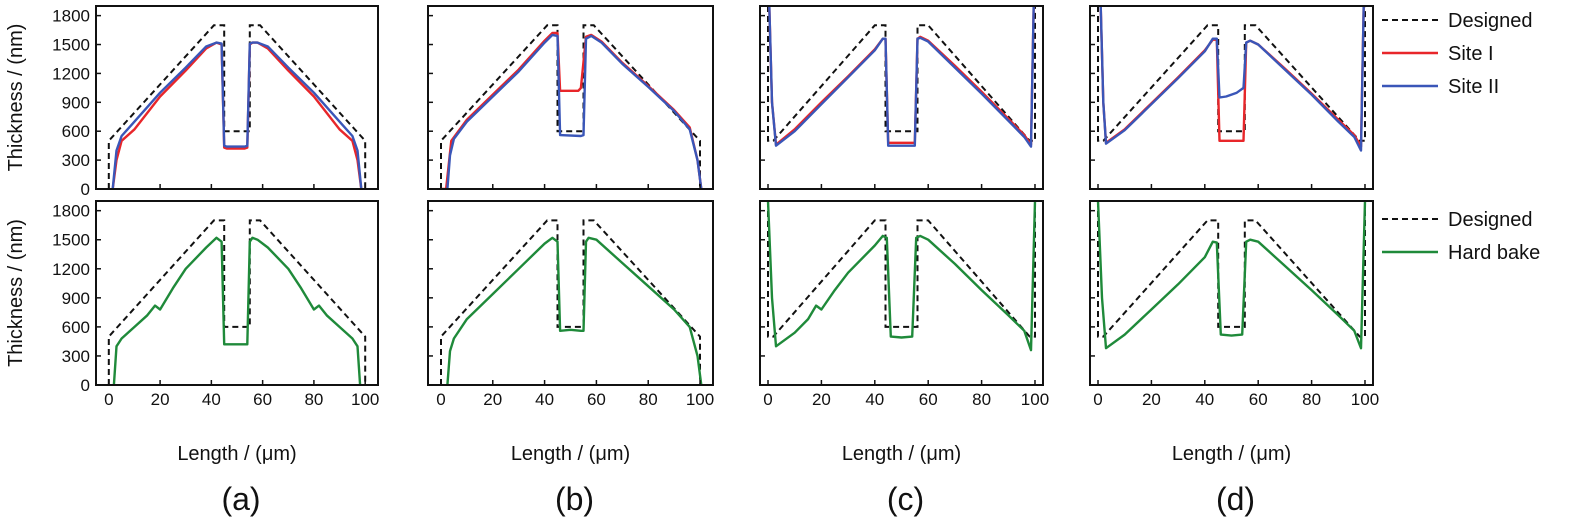 The height and width of the screenshot is (526, 1576). I want to click on legend-legend_bottom: Designed Hard bake, so click(1461, 236).